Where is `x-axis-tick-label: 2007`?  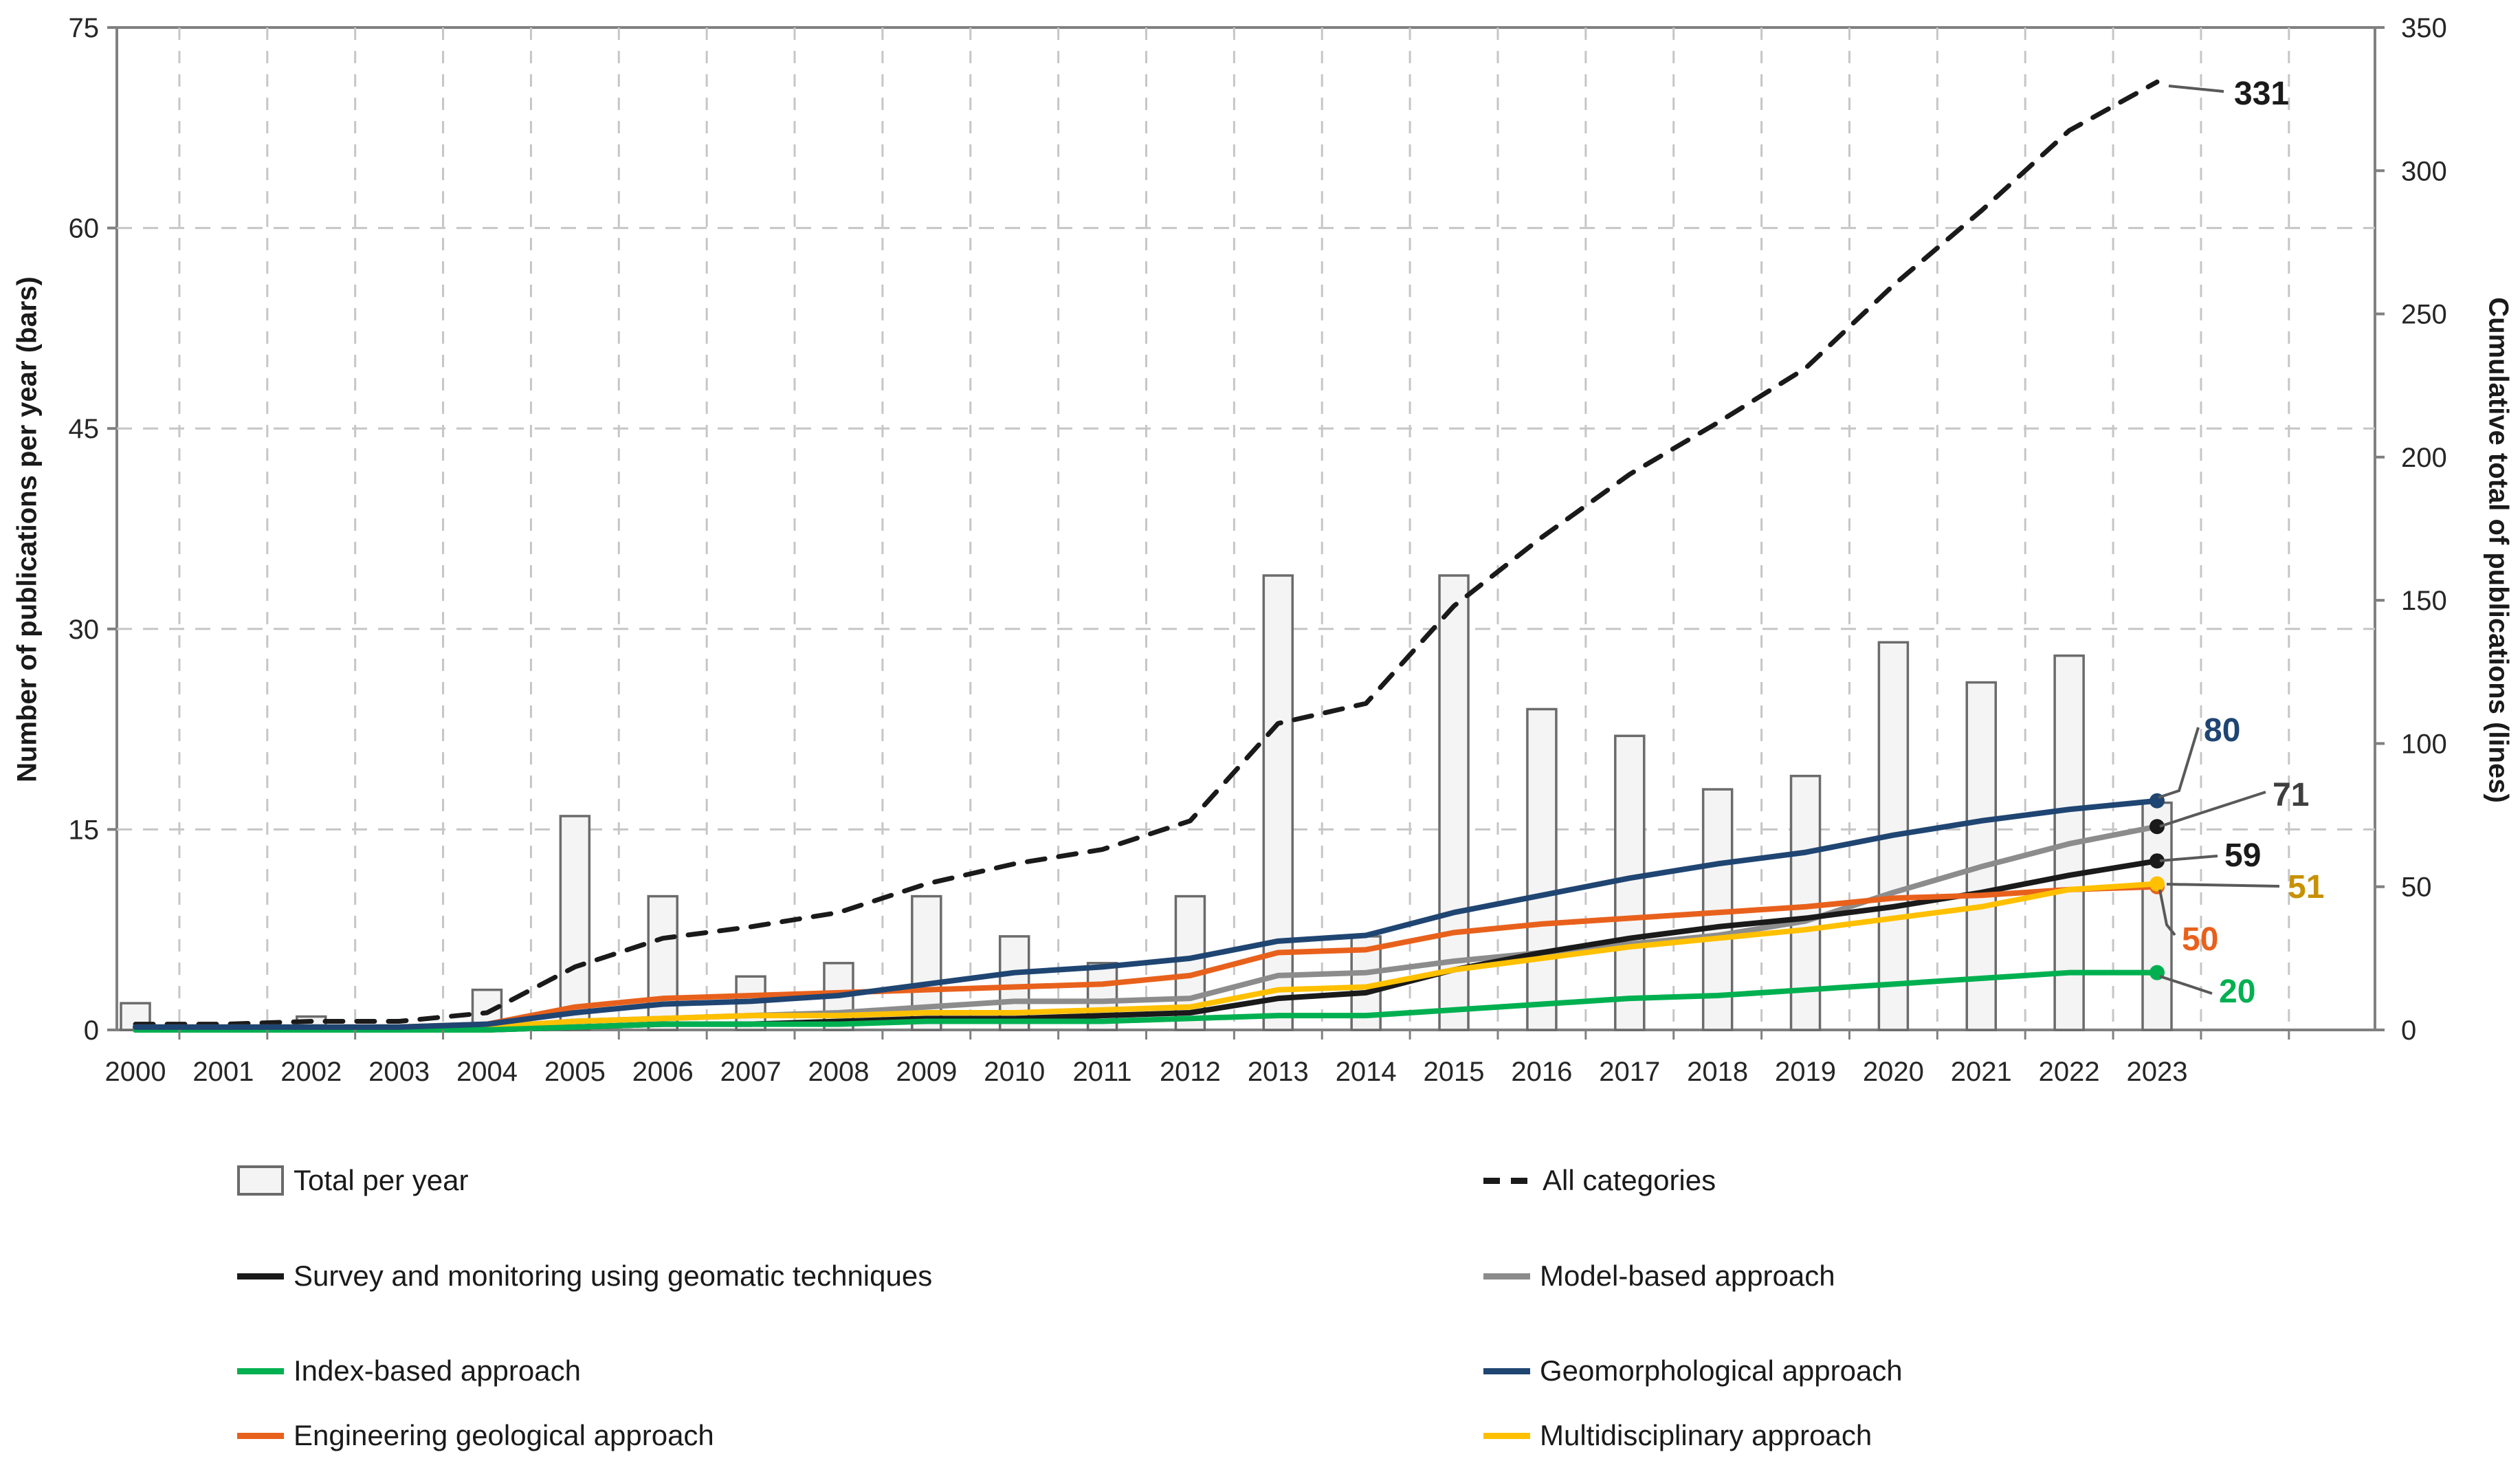
x-axis-tick-label: 2007 is located at coordinates (751, 1072).